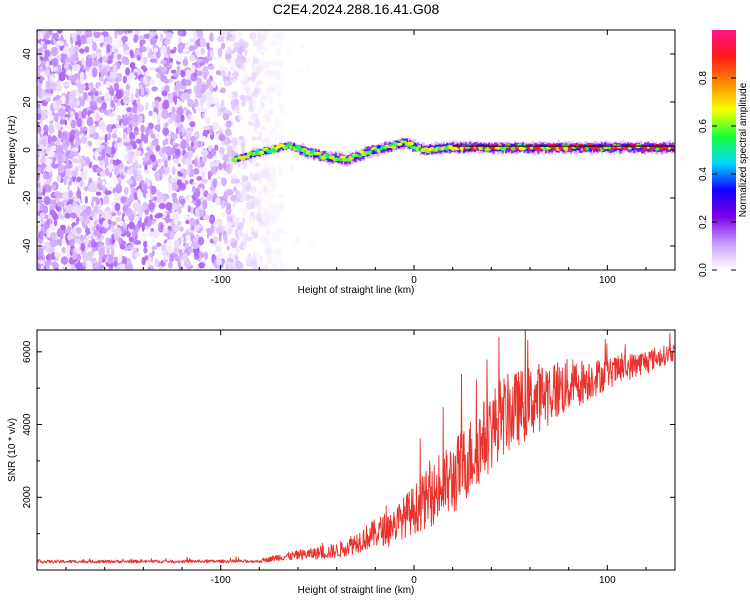  I want to click on spectrogram-y-tick-label: -20, so click(27, 197).